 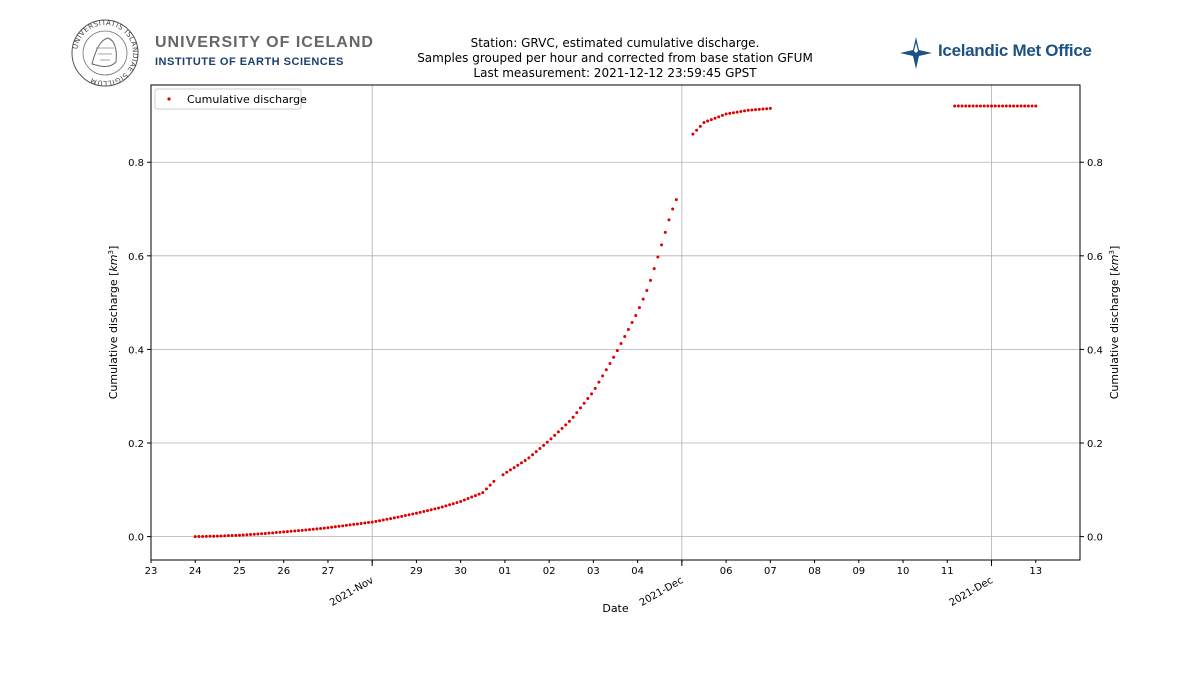 What do you see at coordinates (416, 571) in the screenshot?
I see `x-tick-label: 29` at bounding box center [416, 571].